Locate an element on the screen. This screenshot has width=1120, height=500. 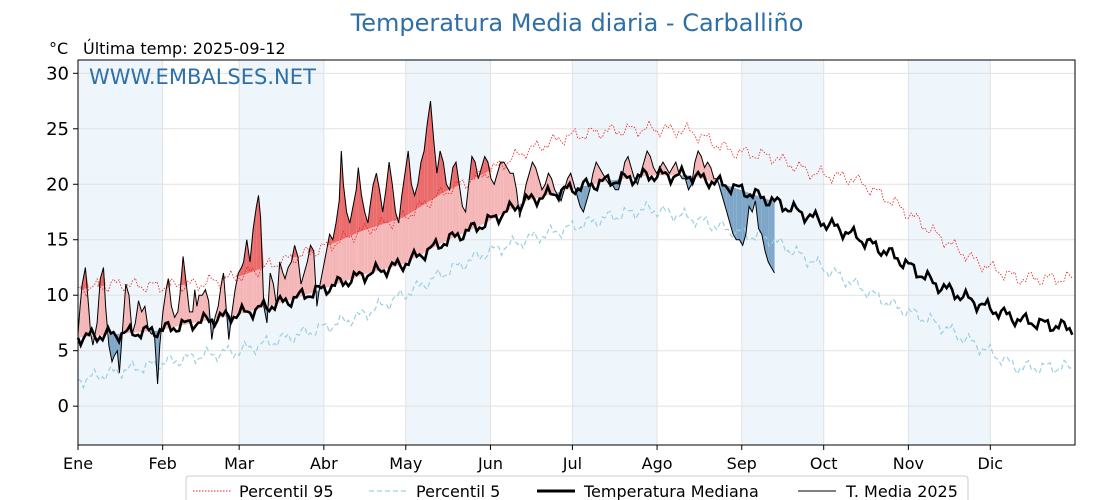
x-tick-label: May is located at coordinates (405, 463).